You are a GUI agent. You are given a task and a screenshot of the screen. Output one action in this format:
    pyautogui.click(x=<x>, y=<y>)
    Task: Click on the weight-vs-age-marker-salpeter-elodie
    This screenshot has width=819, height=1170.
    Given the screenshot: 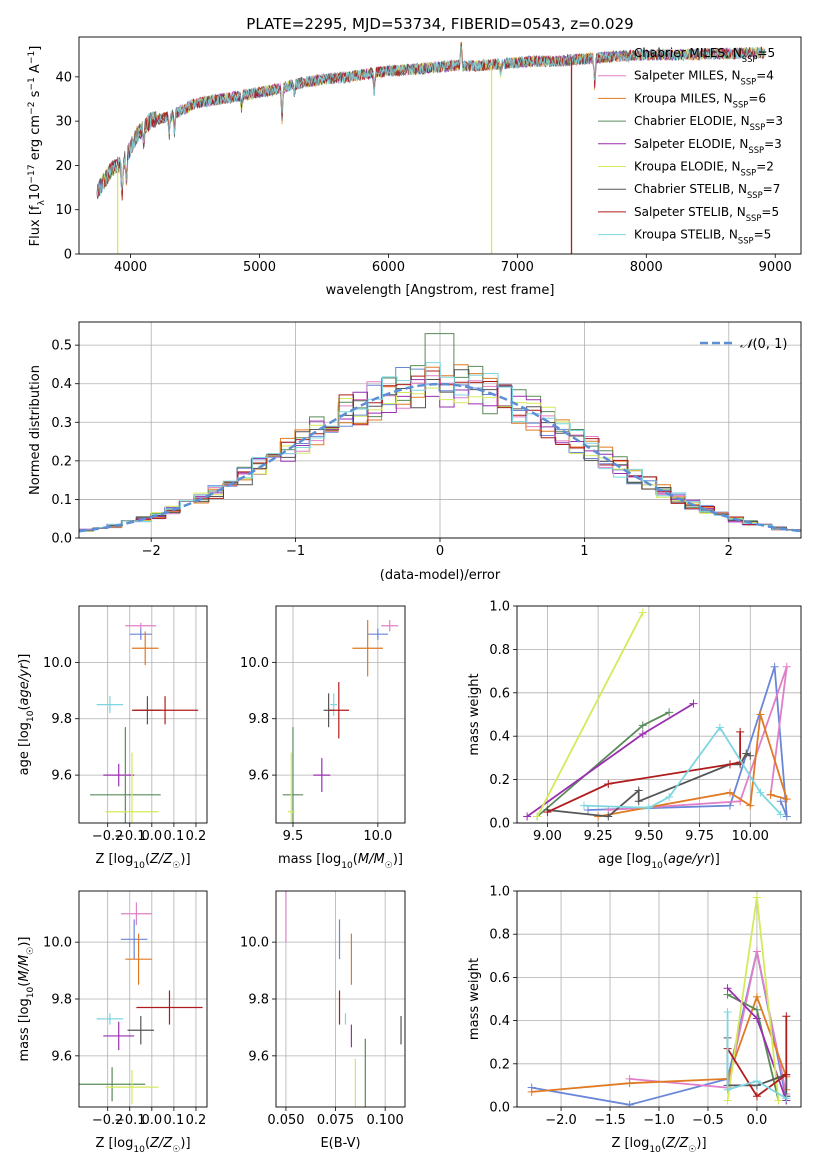 What is the action you would take?
    pyautogui.click(x=693, y=703)
    